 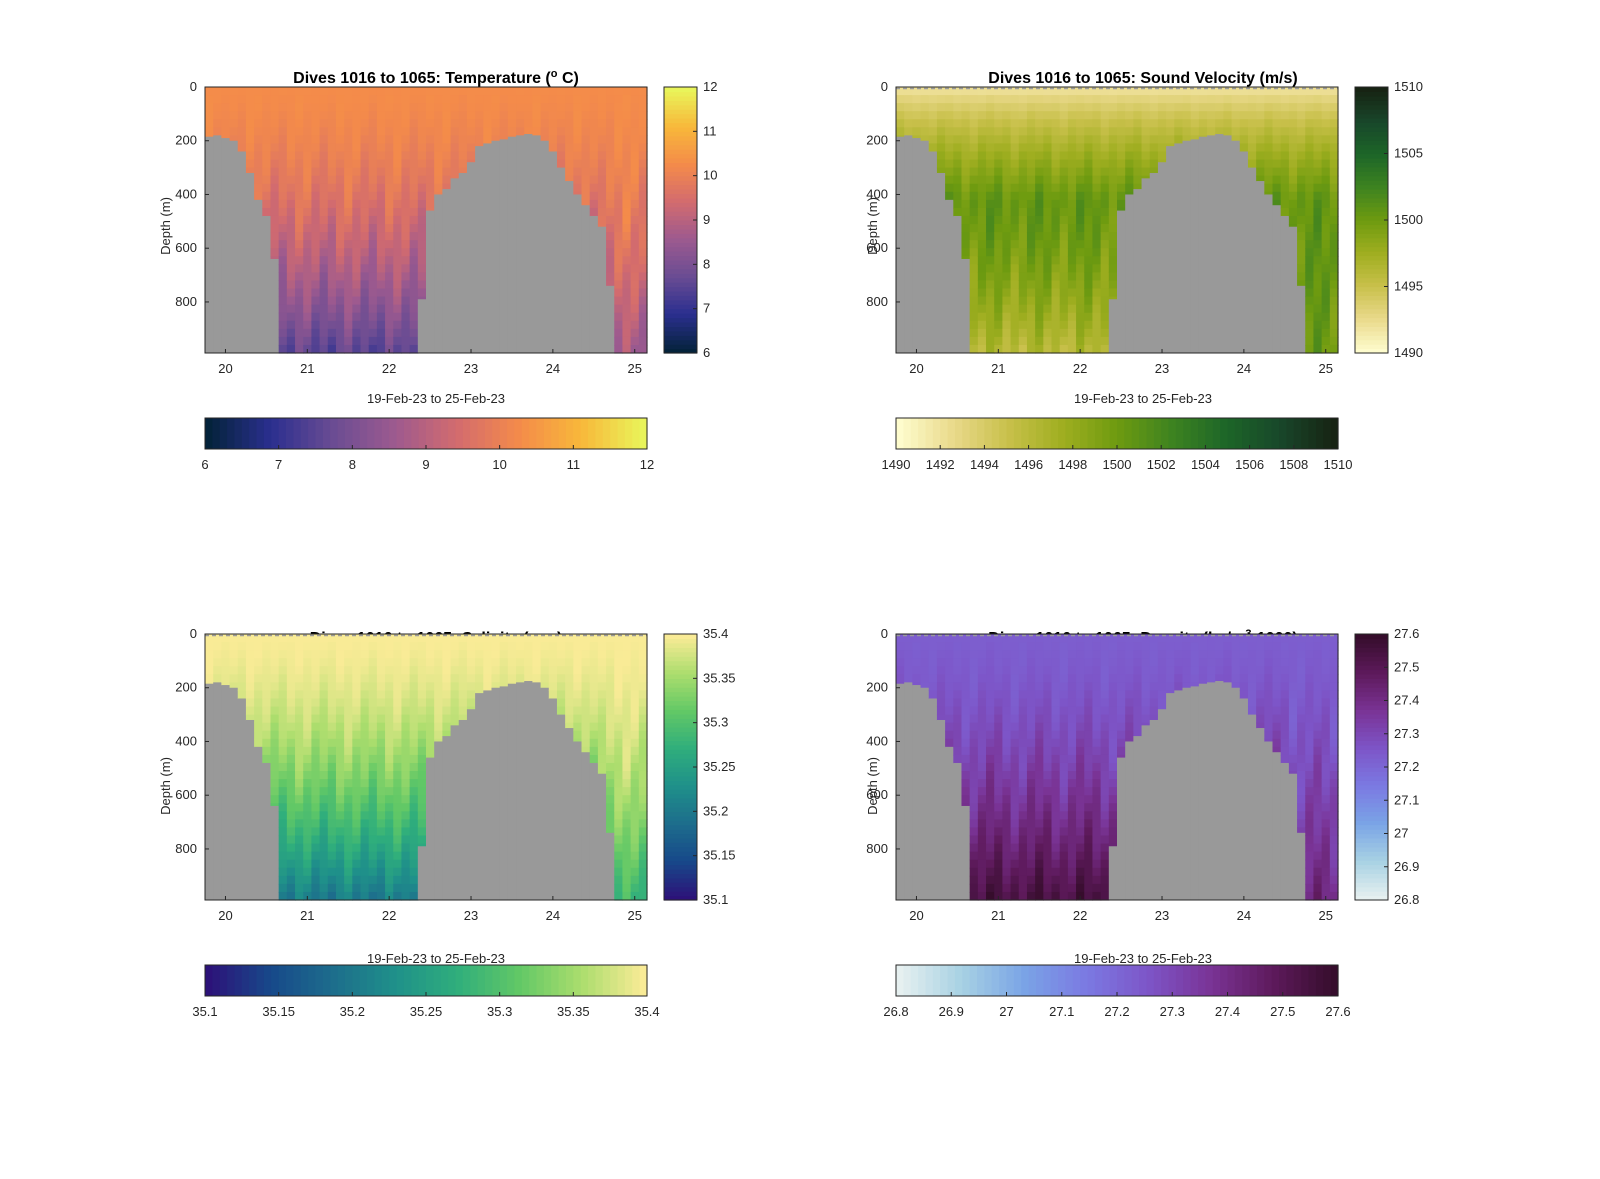 I want to click on colorbar-bottom-tick-label: 1498, so click(x=1072, y=464).